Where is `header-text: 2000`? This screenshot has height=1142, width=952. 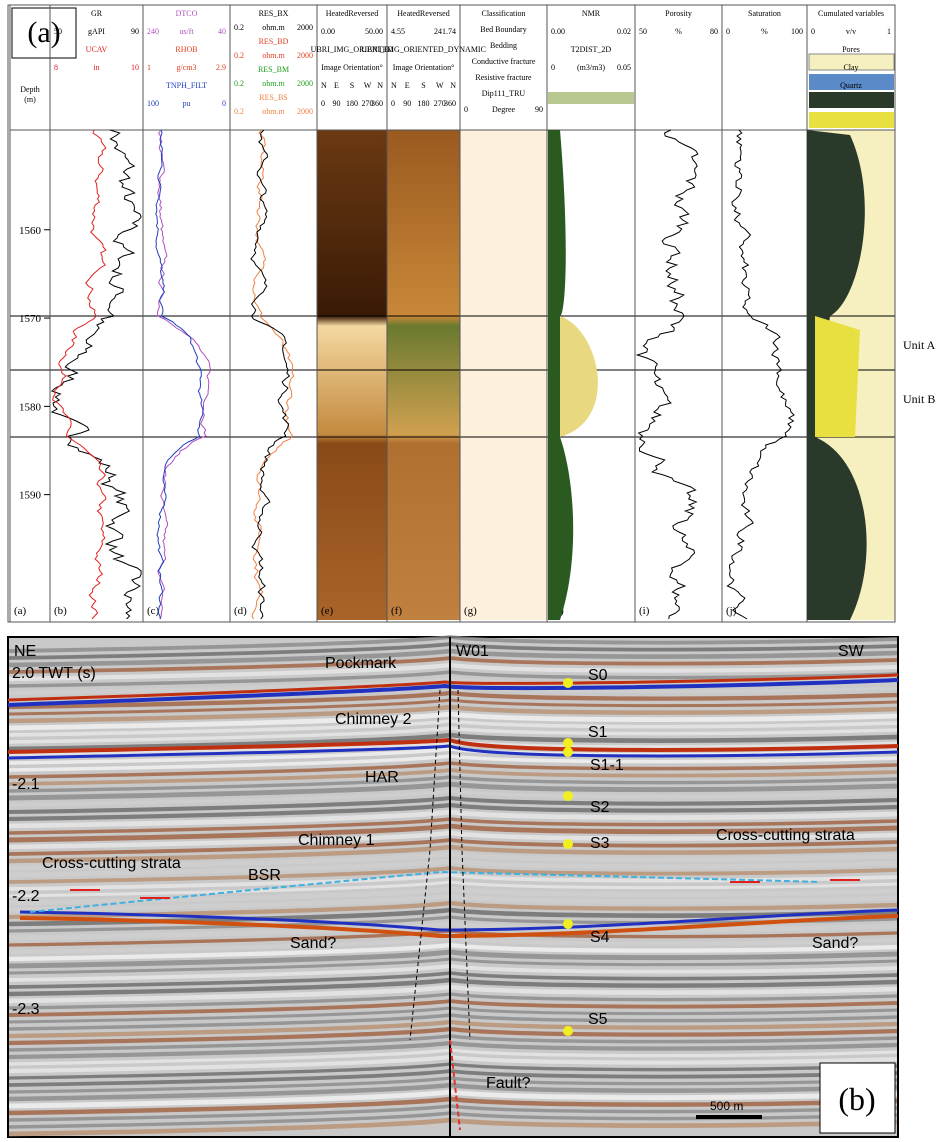
header-text: 2000 is located at coordinates (305, 83).